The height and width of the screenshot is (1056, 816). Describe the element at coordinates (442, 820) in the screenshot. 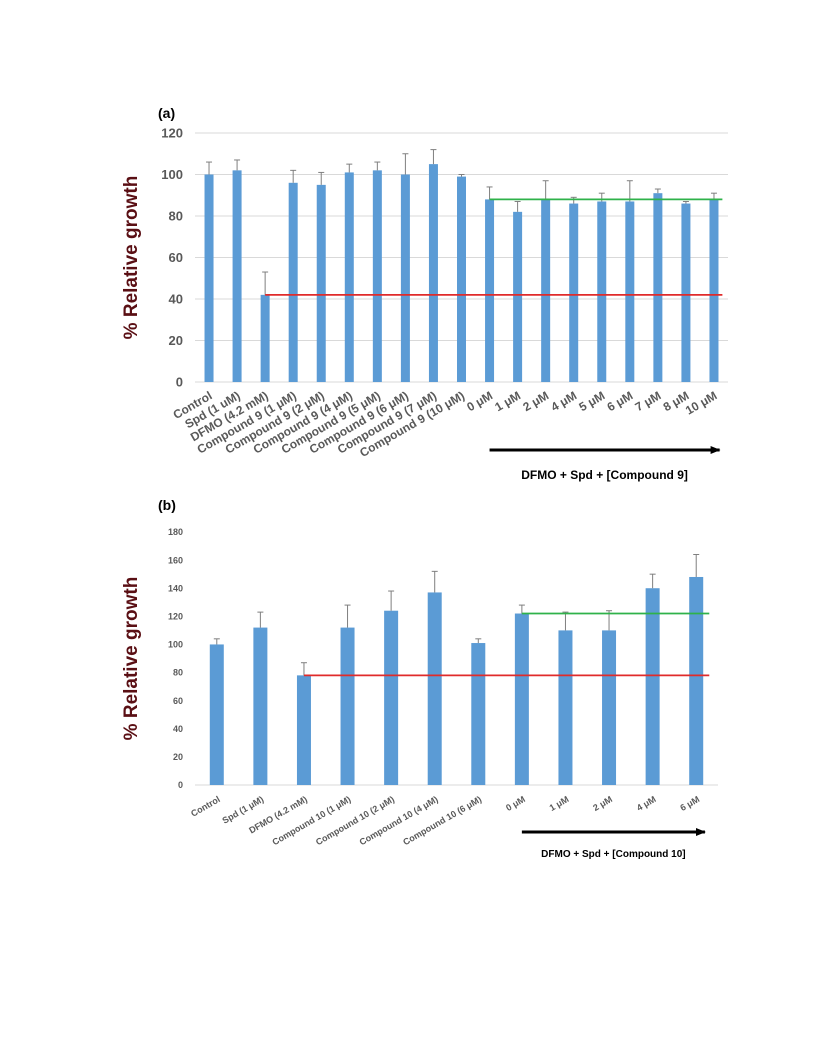

I see `x-tick-label: Compound 10 (6 μM)` at that location.